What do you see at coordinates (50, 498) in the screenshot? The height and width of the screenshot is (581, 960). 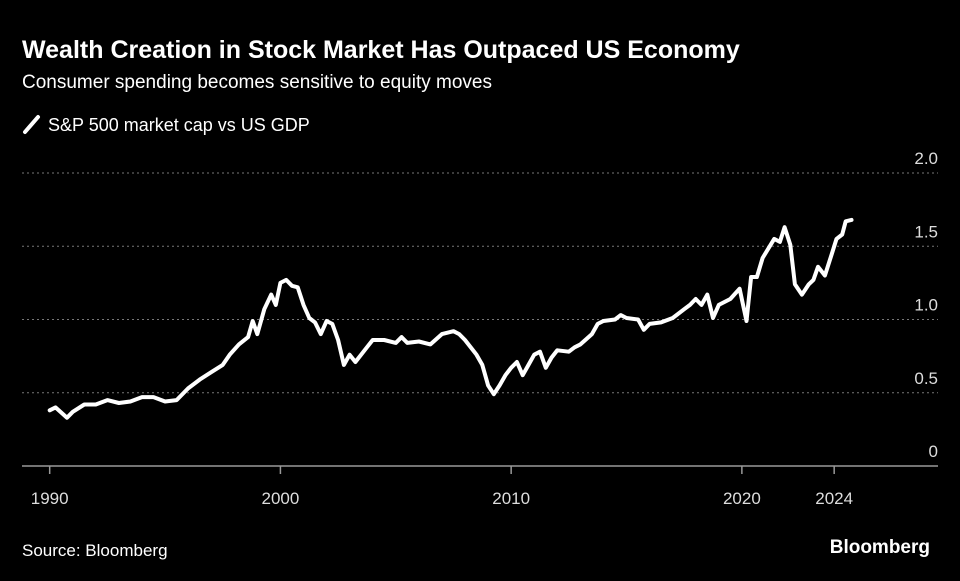 I see `x-tick-label: 1990` at bounding box center [50, 498].